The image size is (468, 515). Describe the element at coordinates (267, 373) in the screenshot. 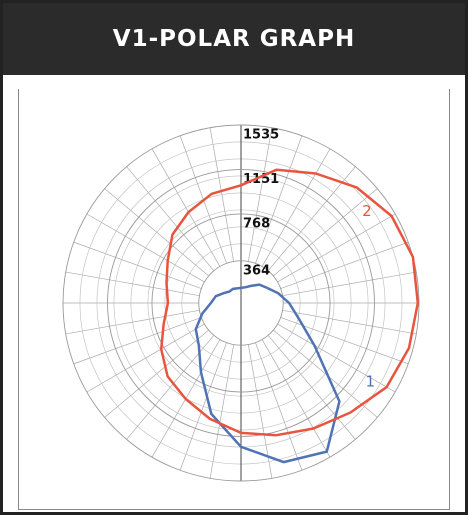

I see `series-line` at that location.